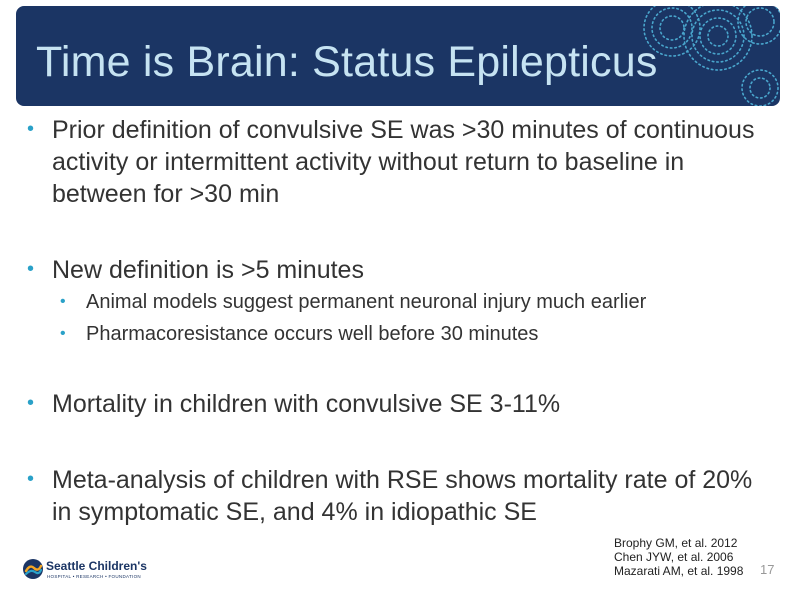 The image size is (800, 600). I want to click on logo-name: Seattle Children's, so click(96, 566).